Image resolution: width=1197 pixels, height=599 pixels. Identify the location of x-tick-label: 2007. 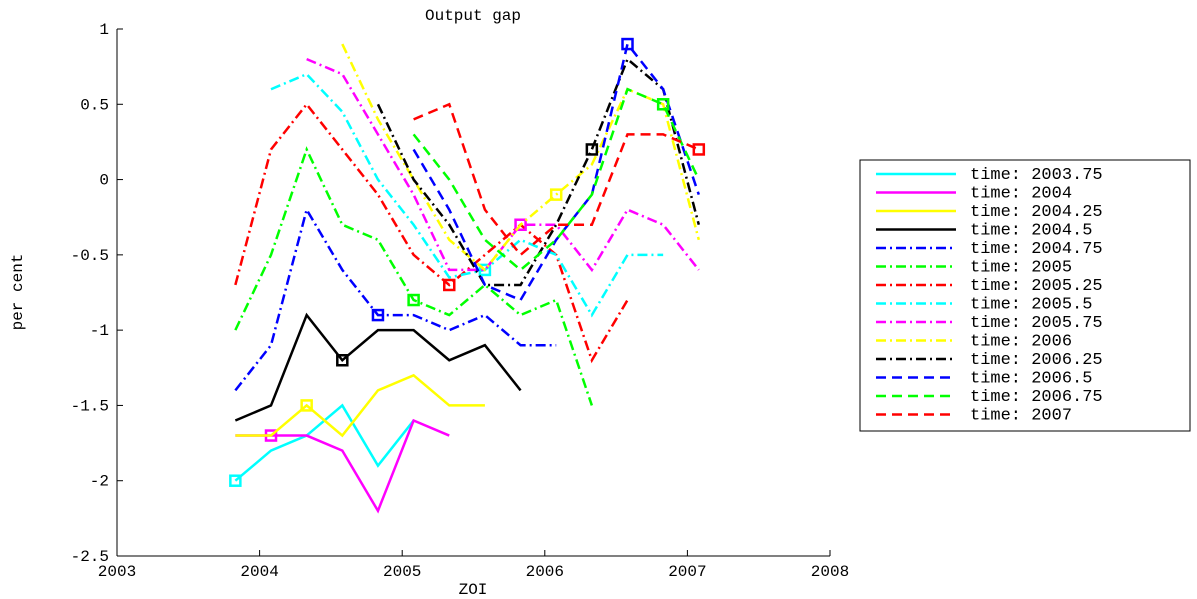
(687, 572).